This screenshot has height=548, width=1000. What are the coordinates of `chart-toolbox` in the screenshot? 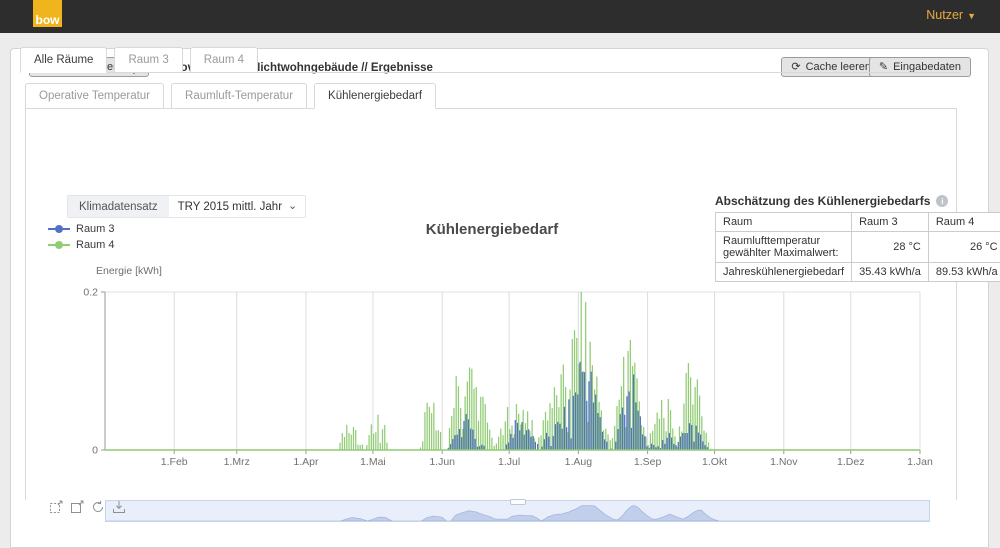 It's located at (87, 507).